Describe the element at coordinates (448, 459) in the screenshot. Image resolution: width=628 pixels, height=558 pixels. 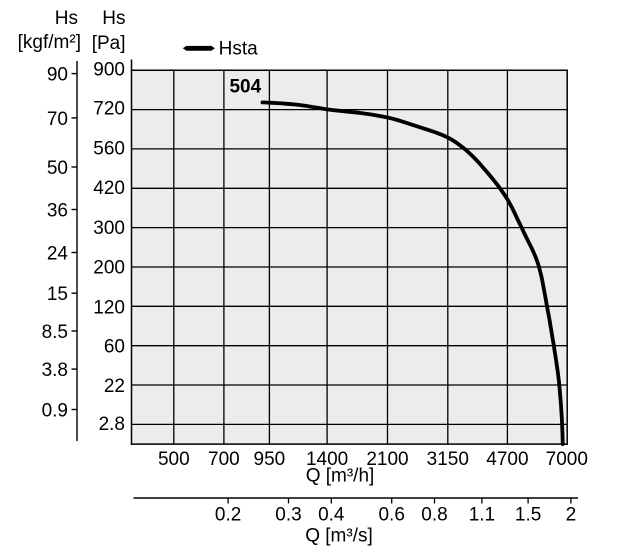
I see `svg-text: 3150` at that location.